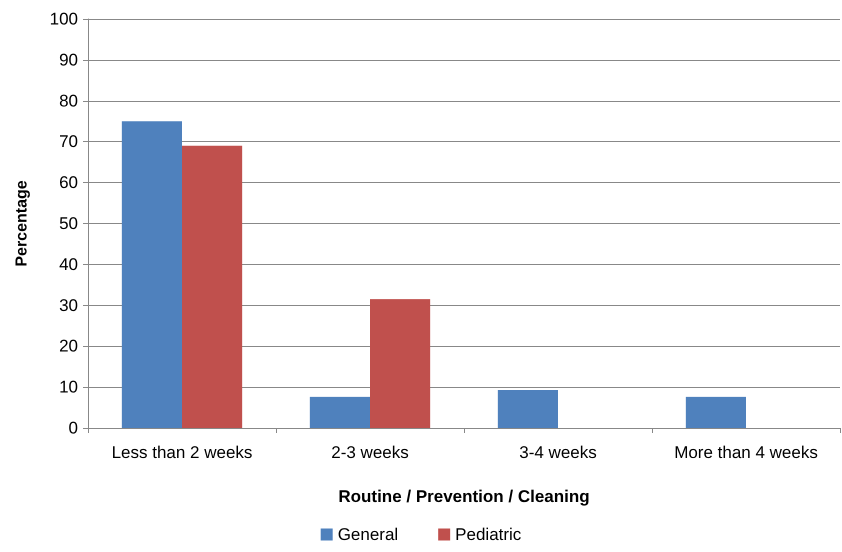 The width and height of the screenshot is (842, 552). I want to click on y-tick-label: 10, so click(68, 387).